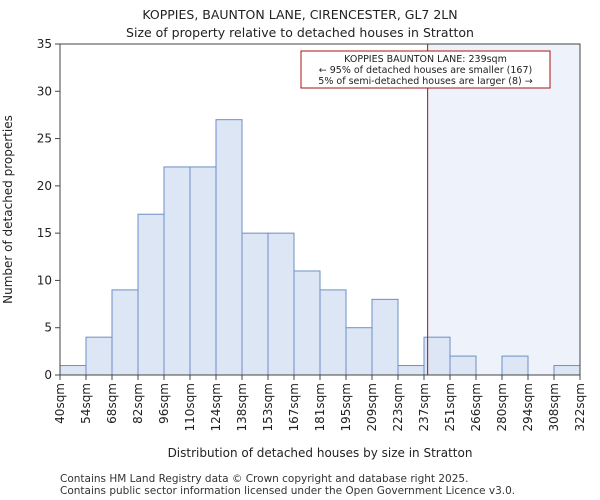 The height and width of the screenshot is (500, 600). I want to click on x-tick-label: 138sqm, so click(242, 407).